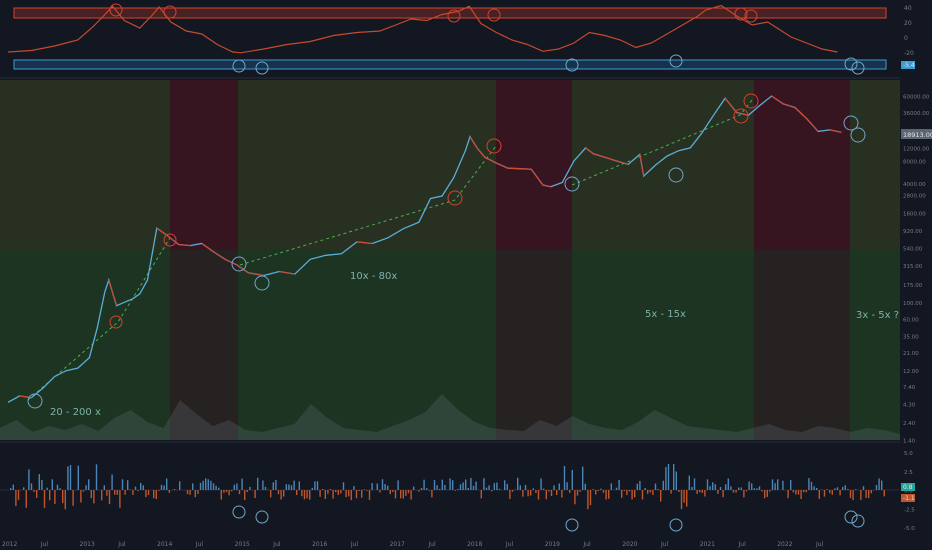 The height and width of the screenshot is (550, 932). What do you see at coordinates (911, 320) in the screenshot?
I see `price-y-tick-label: 60.00` at bounding box center [911, 320].